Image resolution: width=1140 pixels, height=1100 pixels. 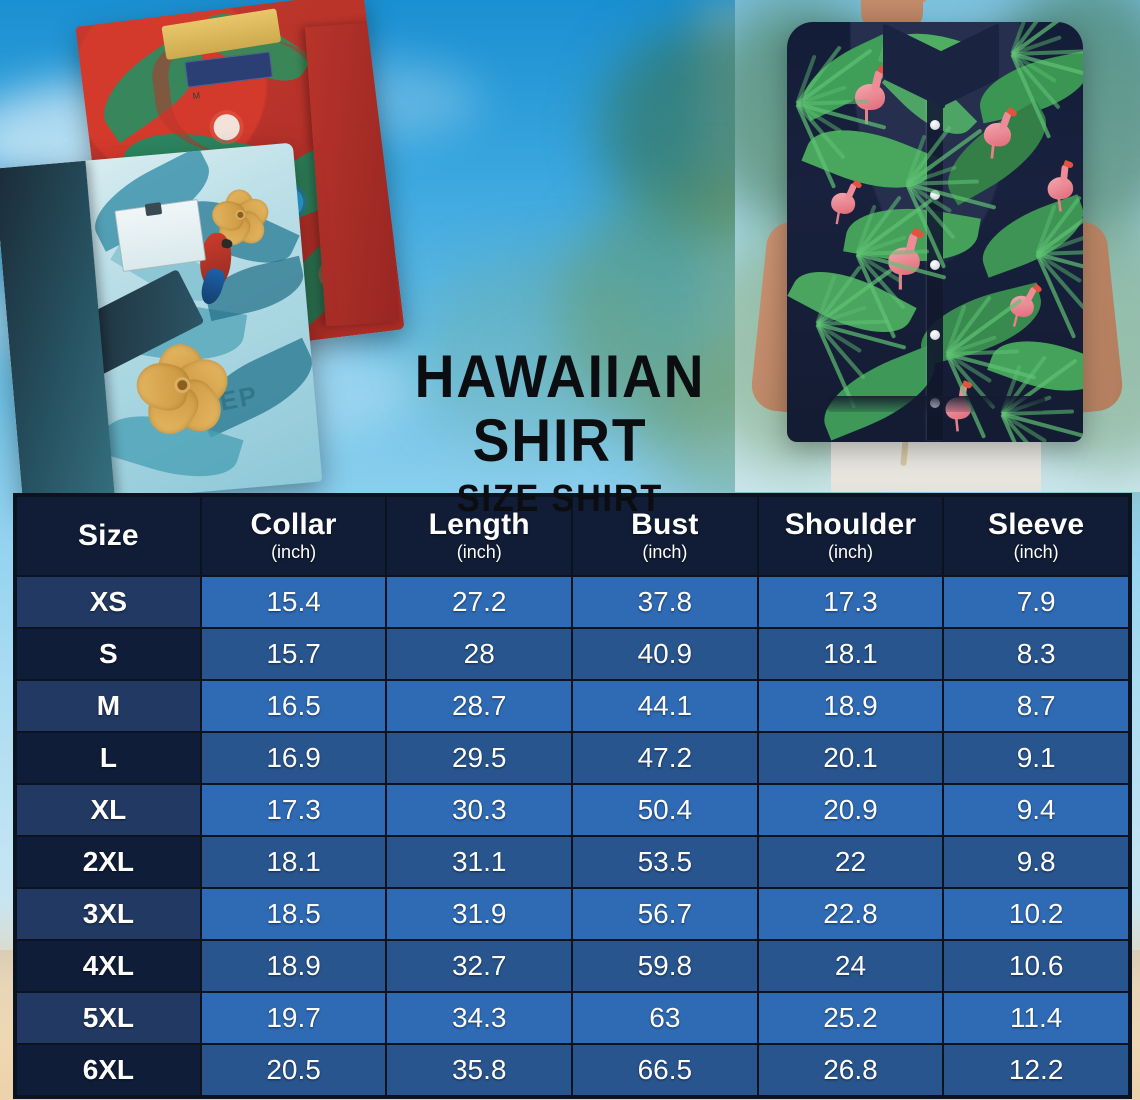 I want to click on navy-flamingo-shirt, so click(x=935, y=232).